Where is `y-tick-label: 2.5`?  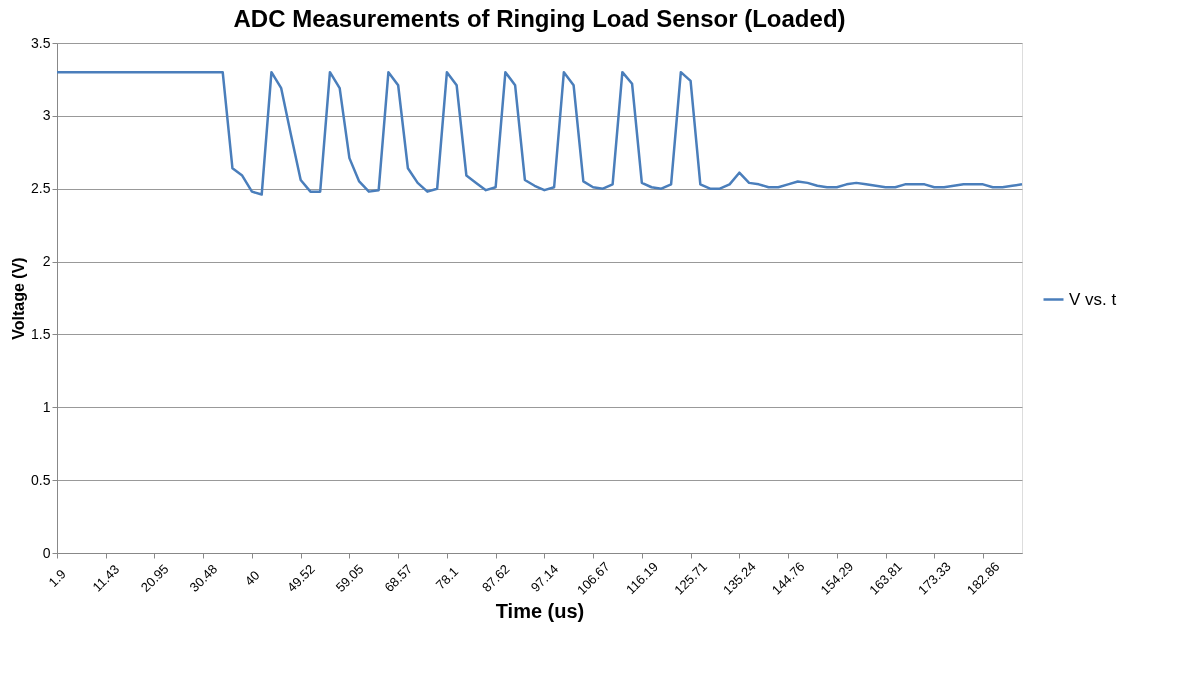
y-tick-label: 2.5 is located at coordinates (41, 188).